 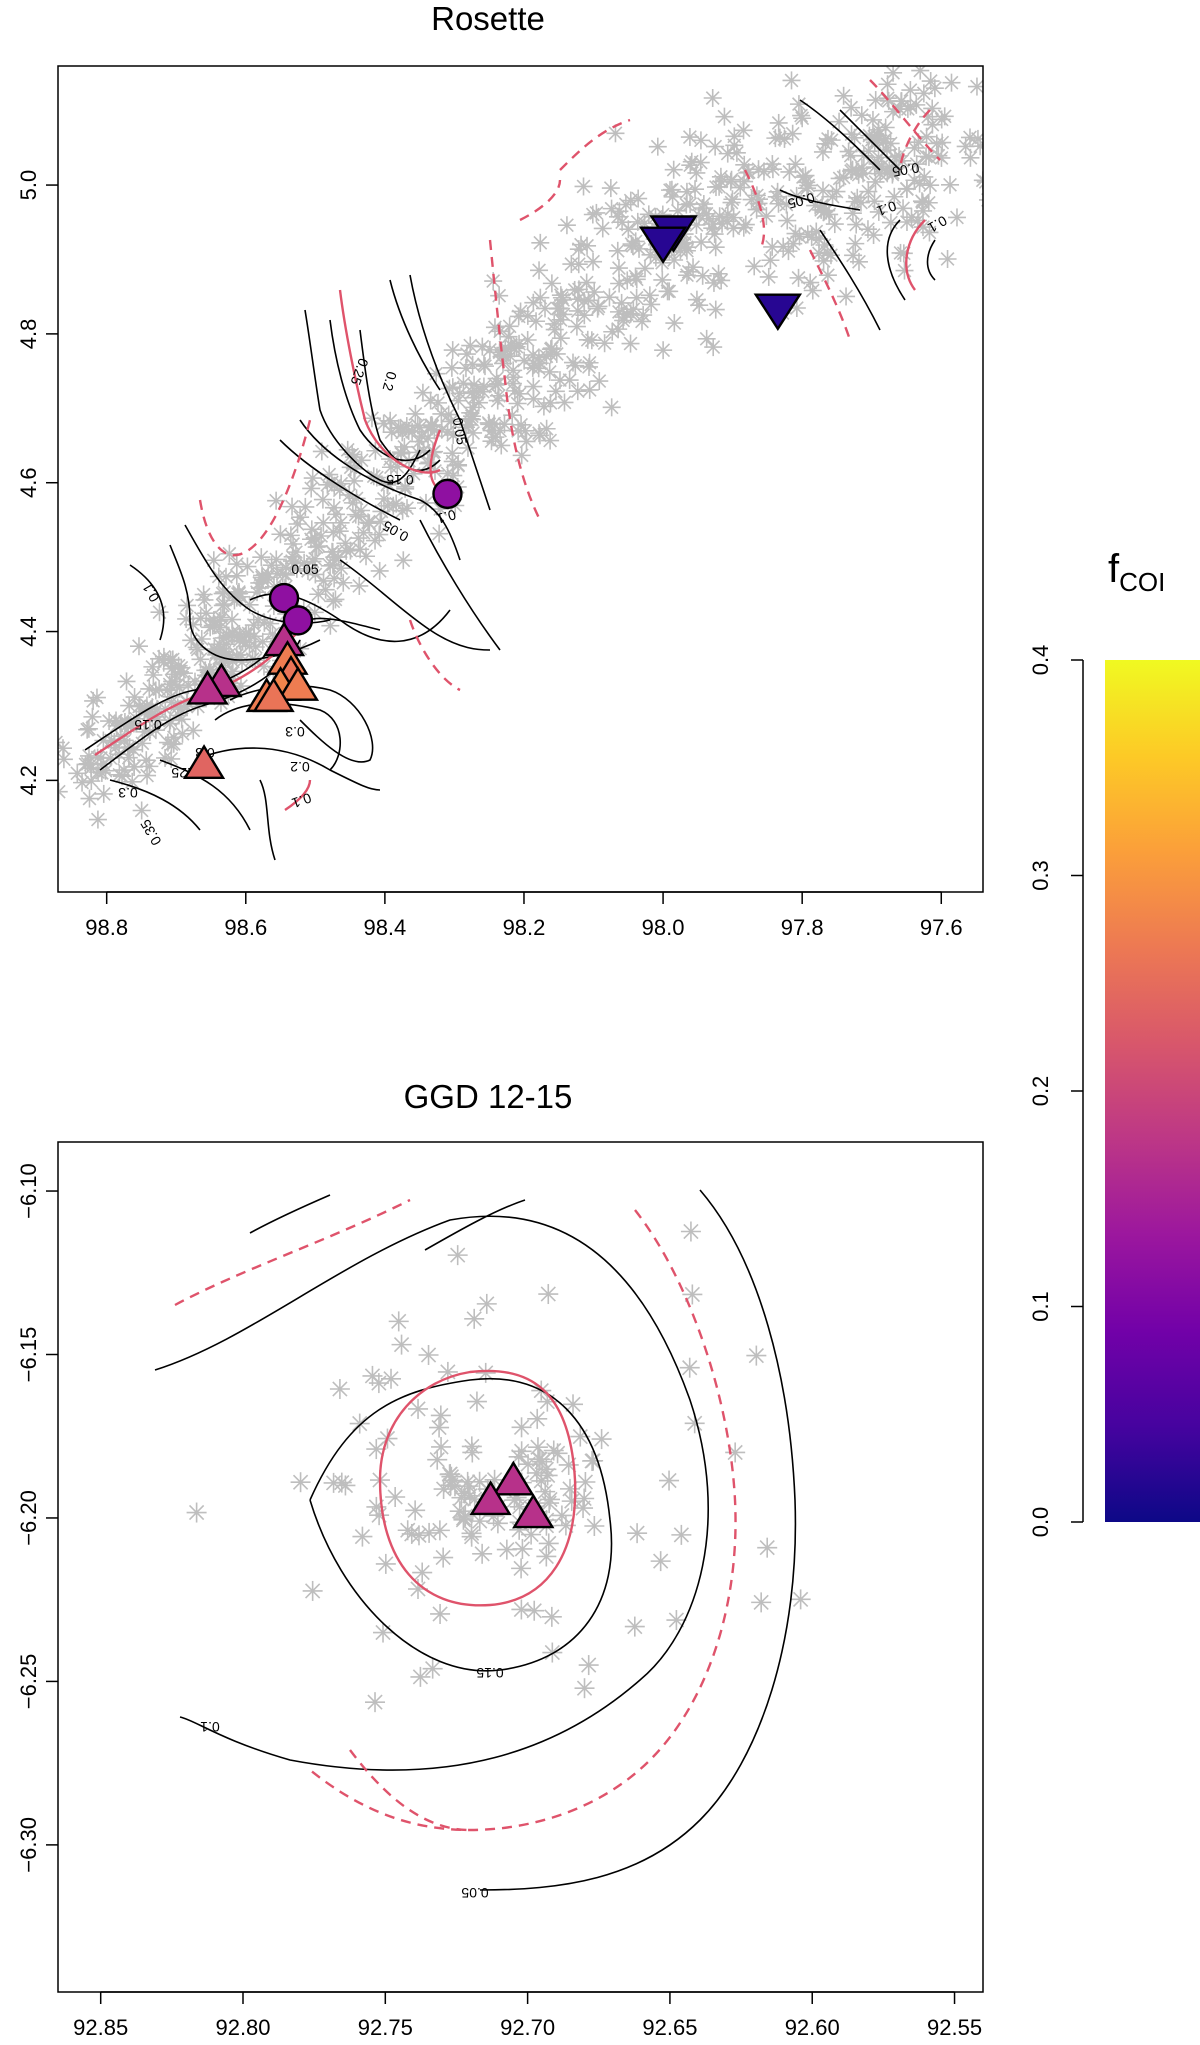 I want to click on ggd-sources, so click(x=512, y=1494).